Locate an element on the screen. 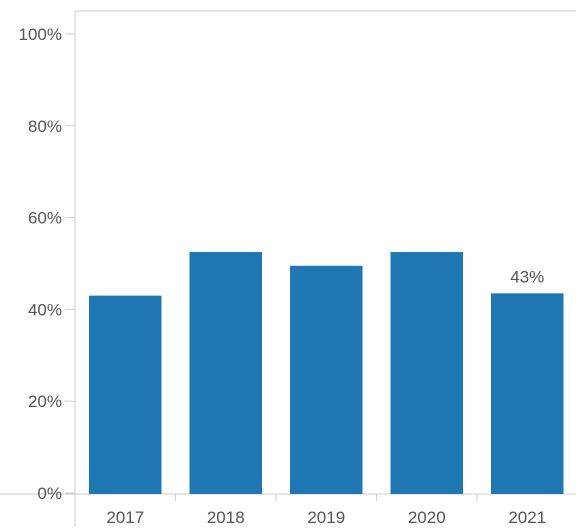 The image size is (576, 532). y-tick-label: 80% is located at coordinates (45, 126).